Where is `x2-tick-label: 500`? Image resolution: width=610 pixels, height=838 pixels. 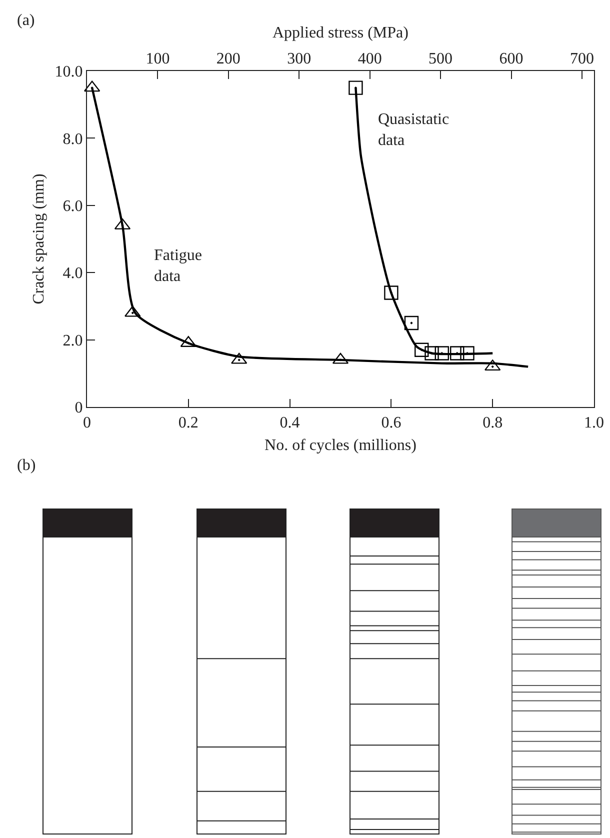 x2-tick-label: 500 is located at coordinates (440, 59).